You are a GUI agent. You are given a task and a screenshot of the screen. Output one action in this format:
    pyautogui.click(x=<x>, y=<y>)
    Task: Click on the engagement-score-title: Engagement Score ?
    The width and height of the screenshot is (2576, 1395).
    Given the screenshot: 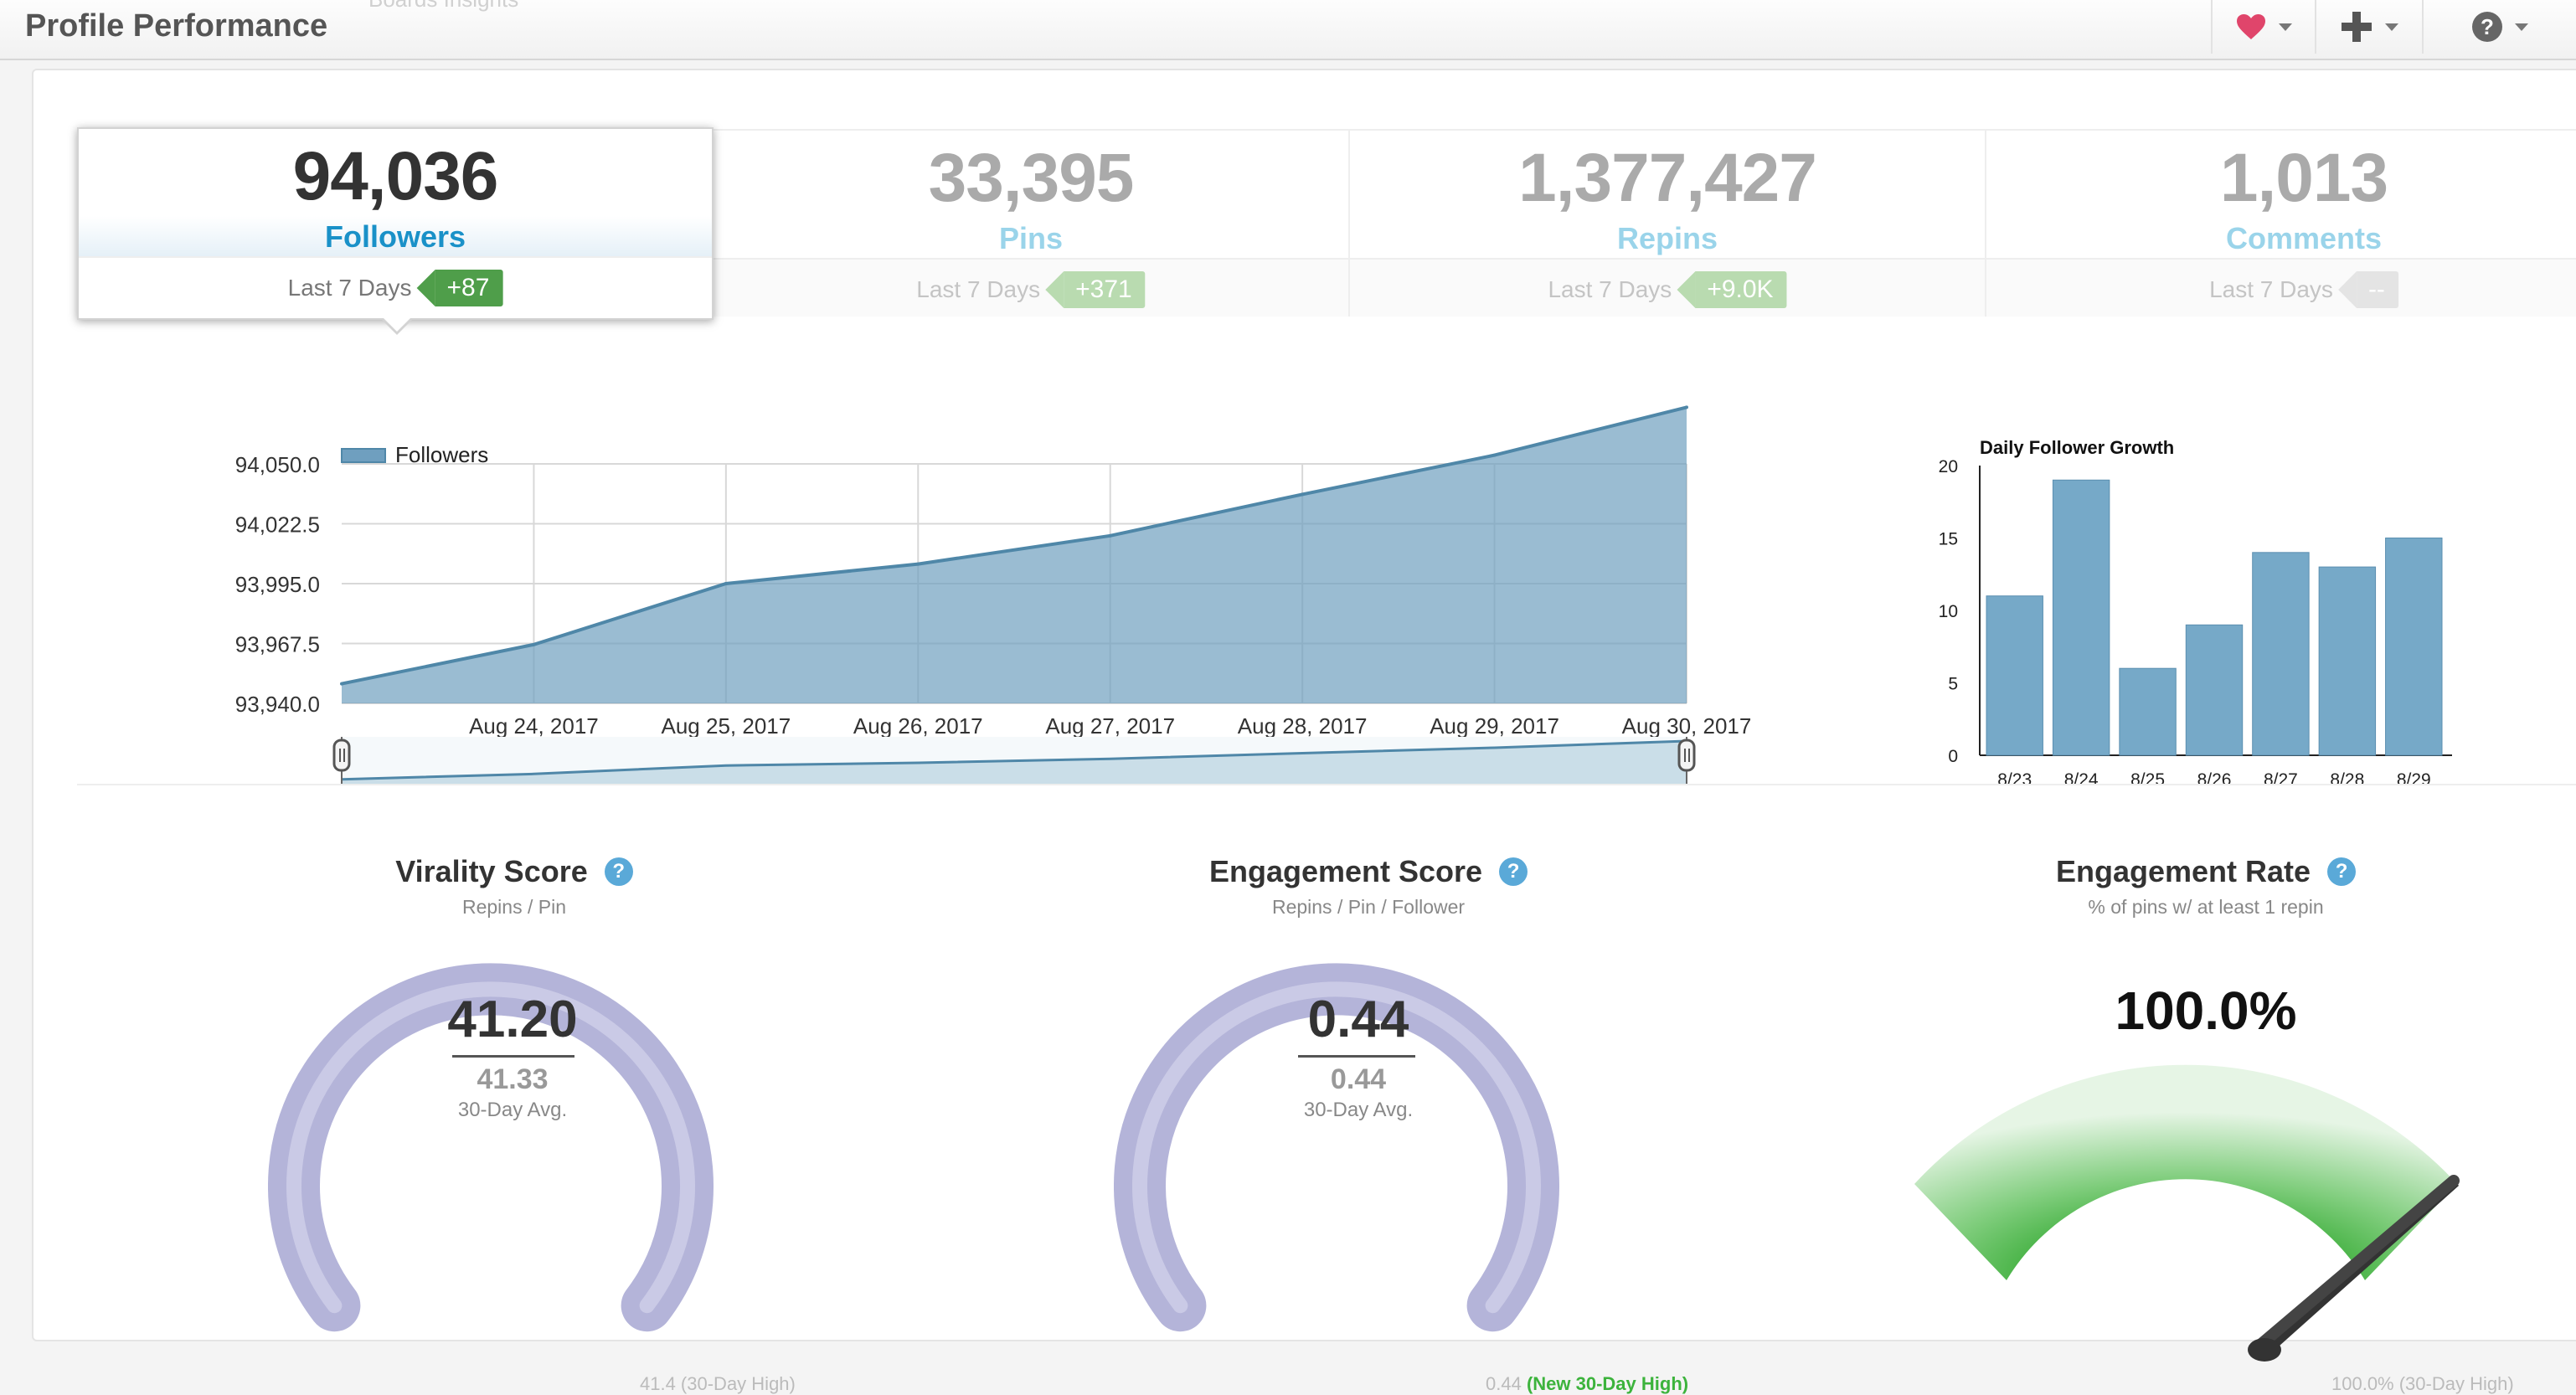 What is the action you would take?
    pyautogui.click(x=1368, y=871)
    